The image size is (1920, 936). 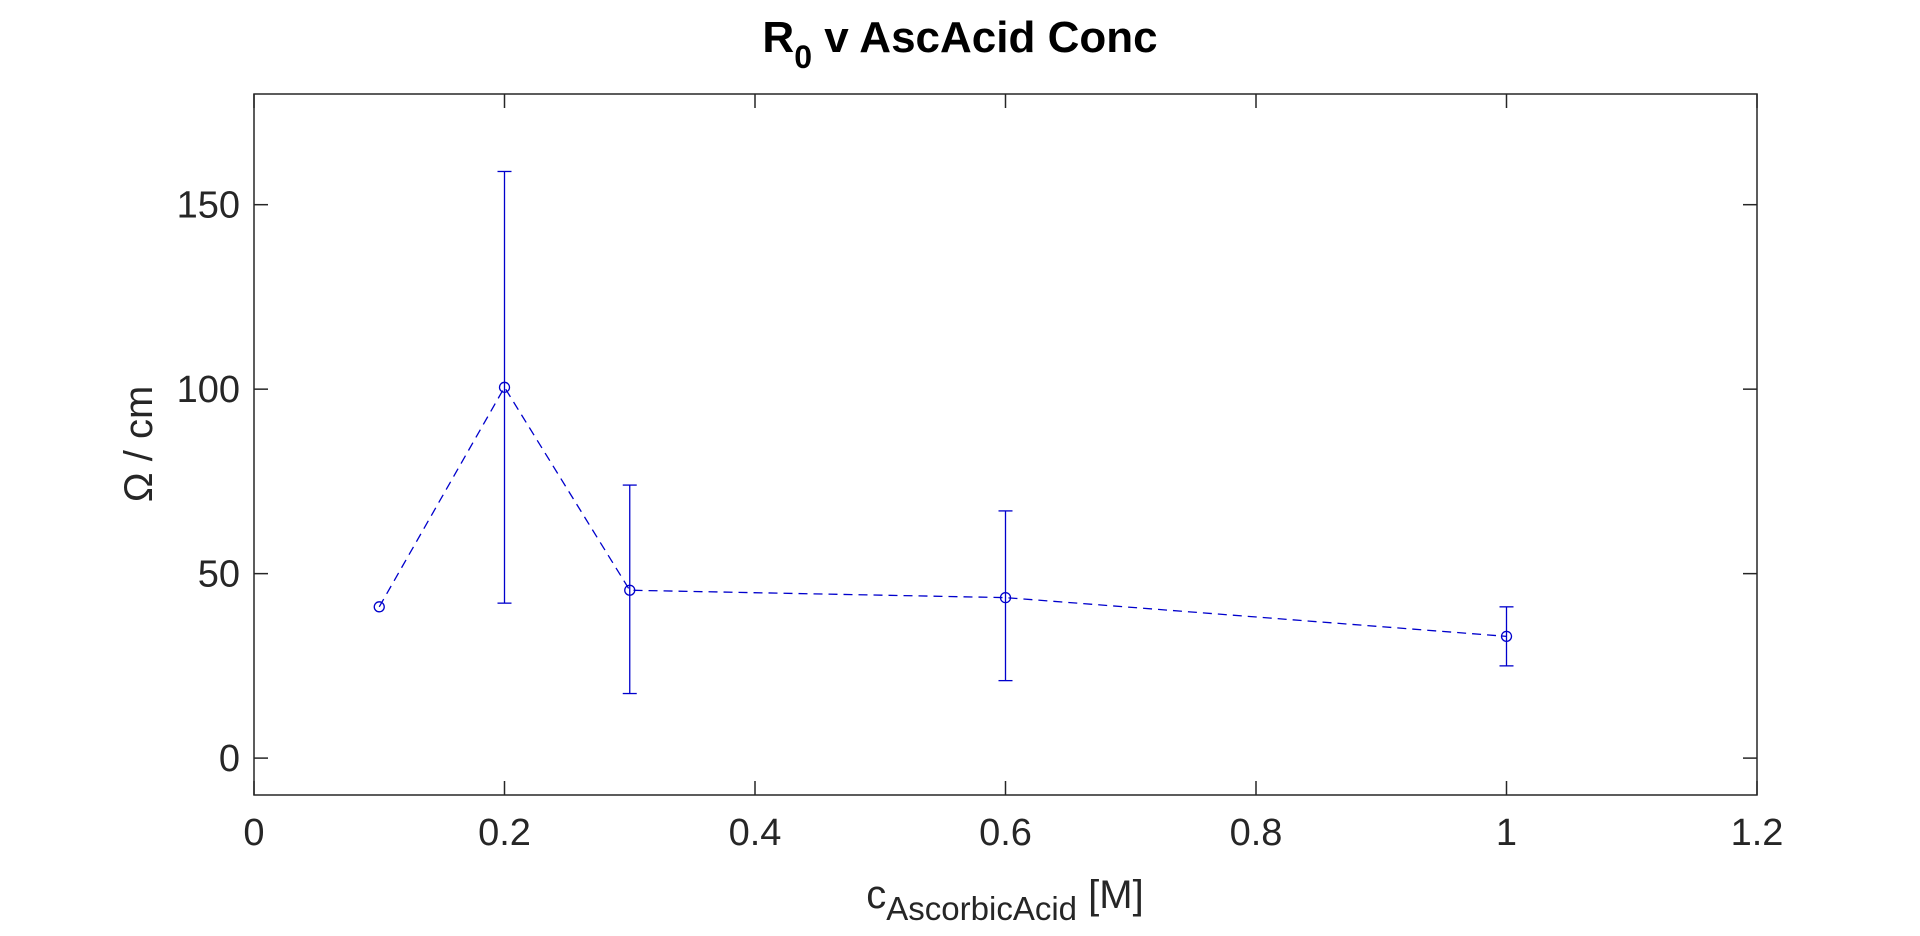 I want to click on x-axis-label-subscript: AscorbicAcid, so click(x=981, y=908).